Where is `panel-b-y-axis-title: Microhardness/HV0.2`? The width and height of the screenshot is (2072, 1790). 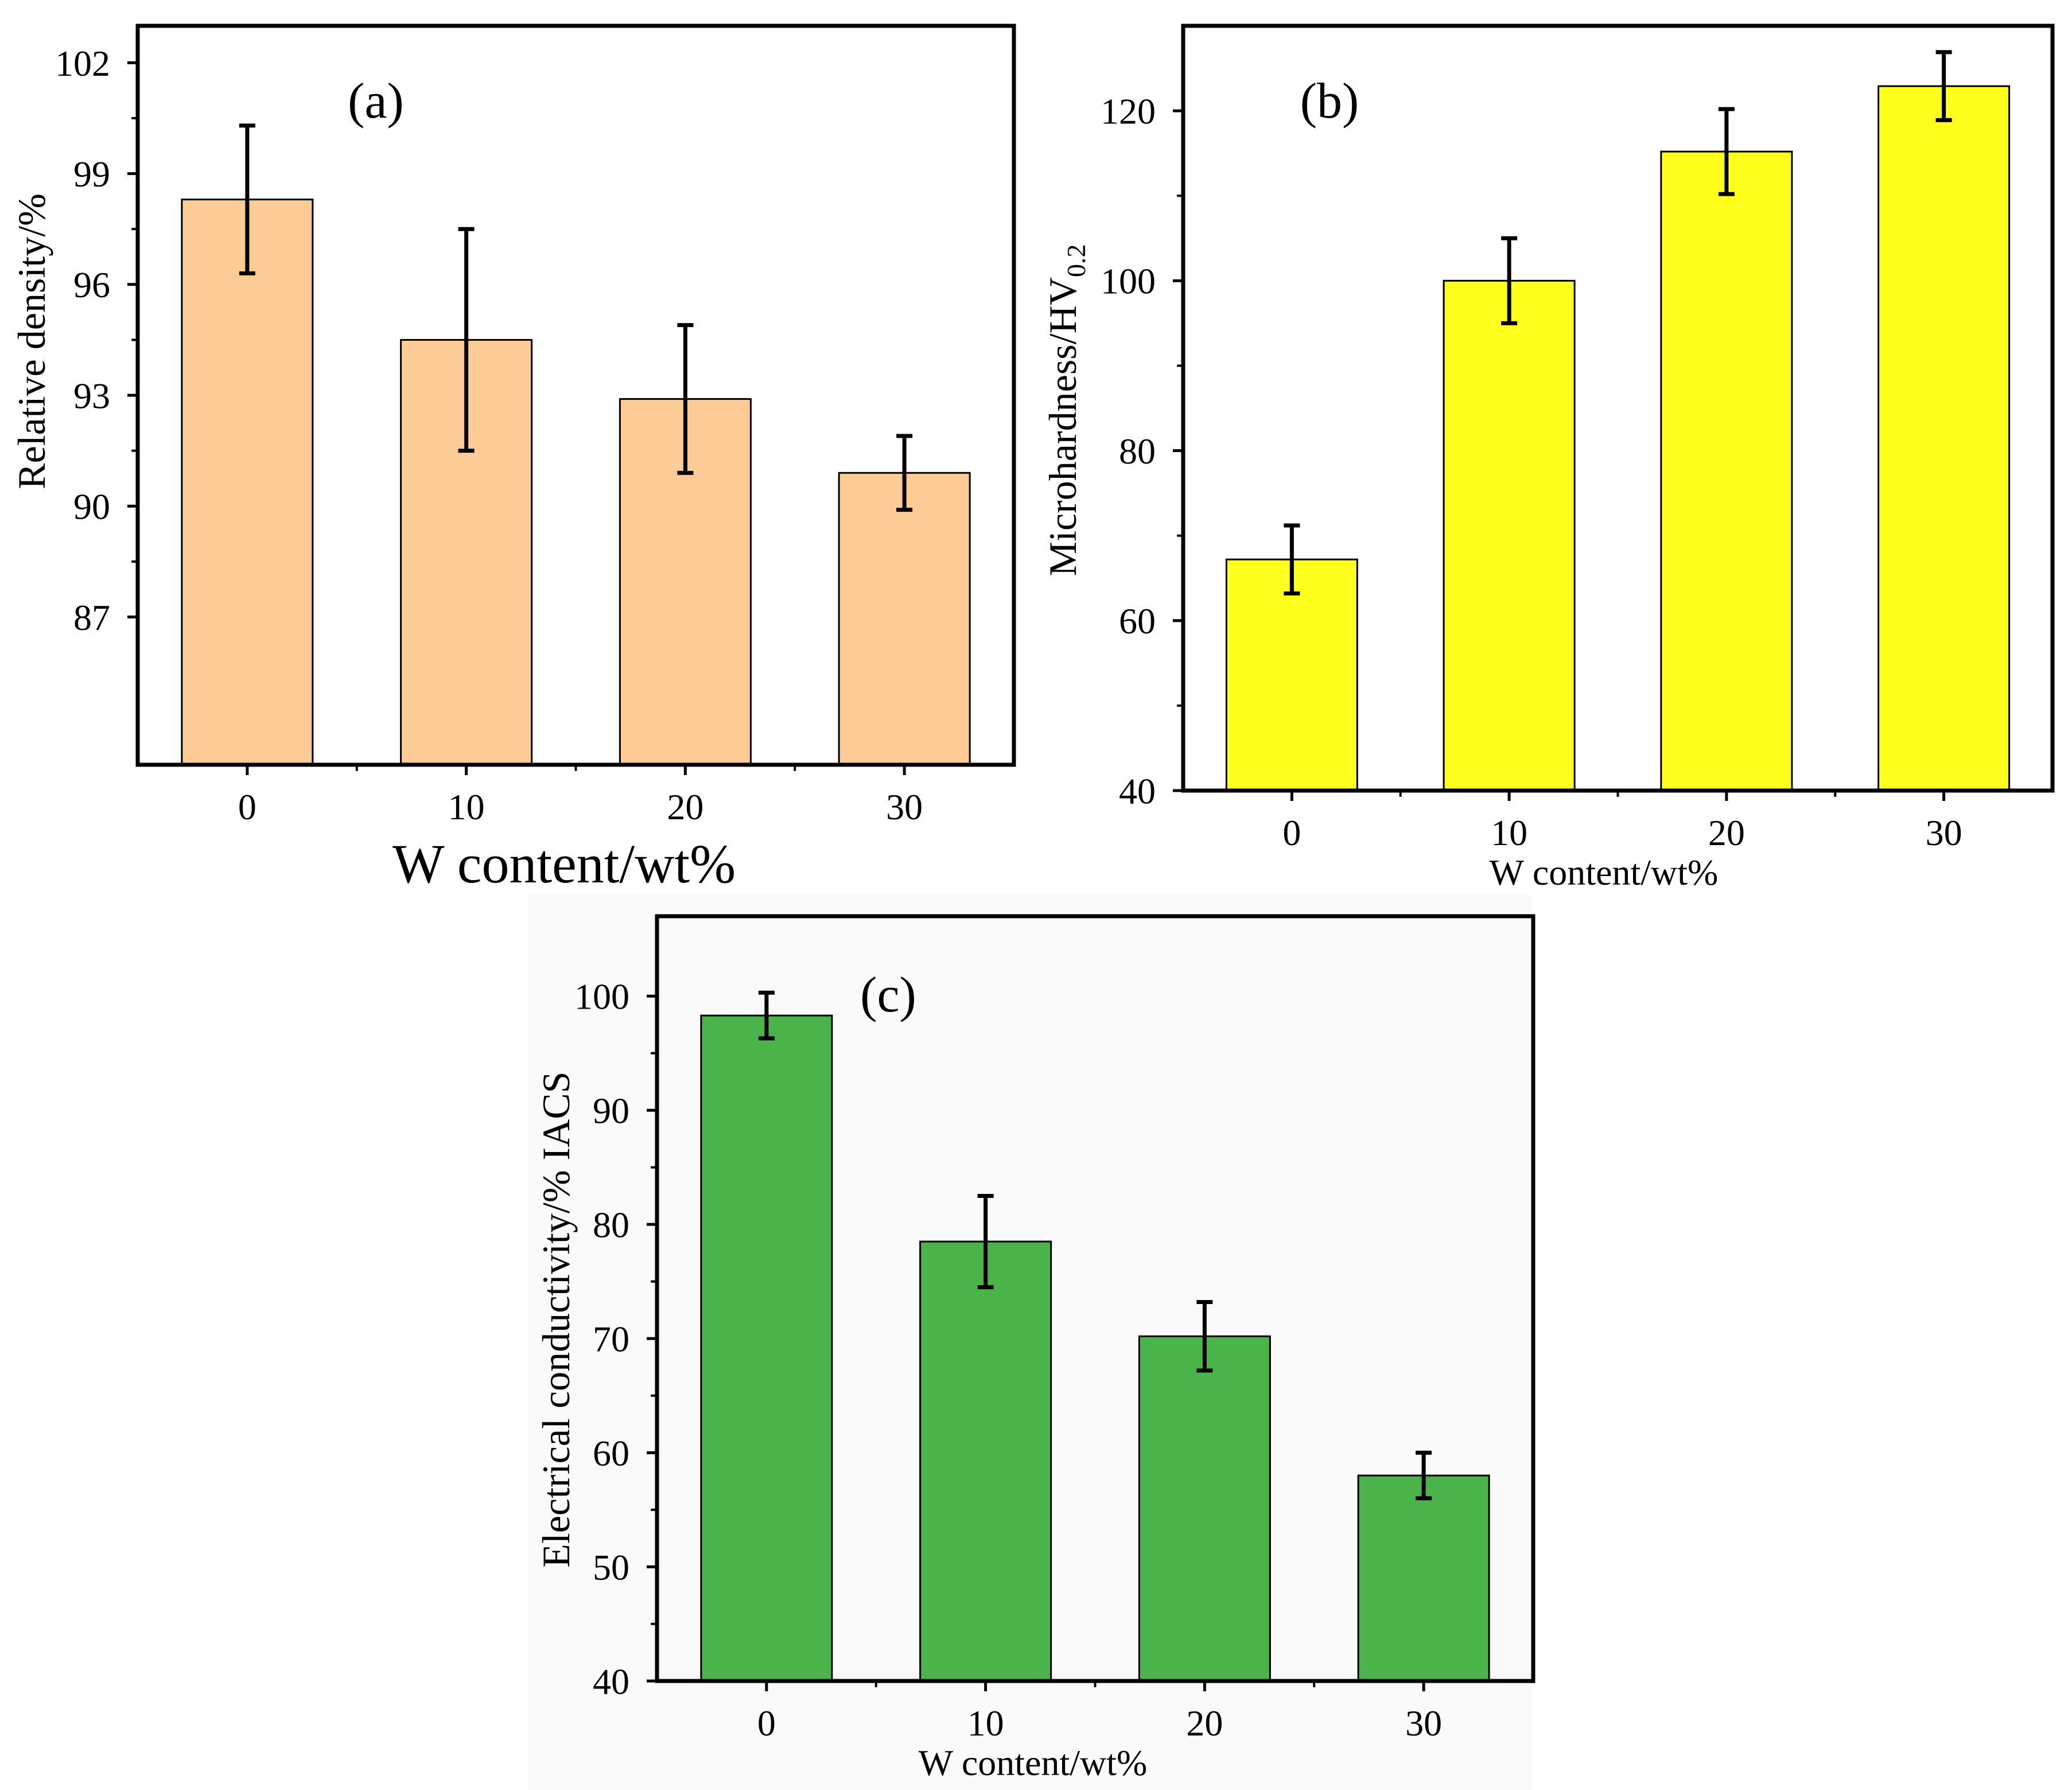
panel-b-y-axis-title: Microhardness/HV0.2 is located at coordinates (1066, 410).